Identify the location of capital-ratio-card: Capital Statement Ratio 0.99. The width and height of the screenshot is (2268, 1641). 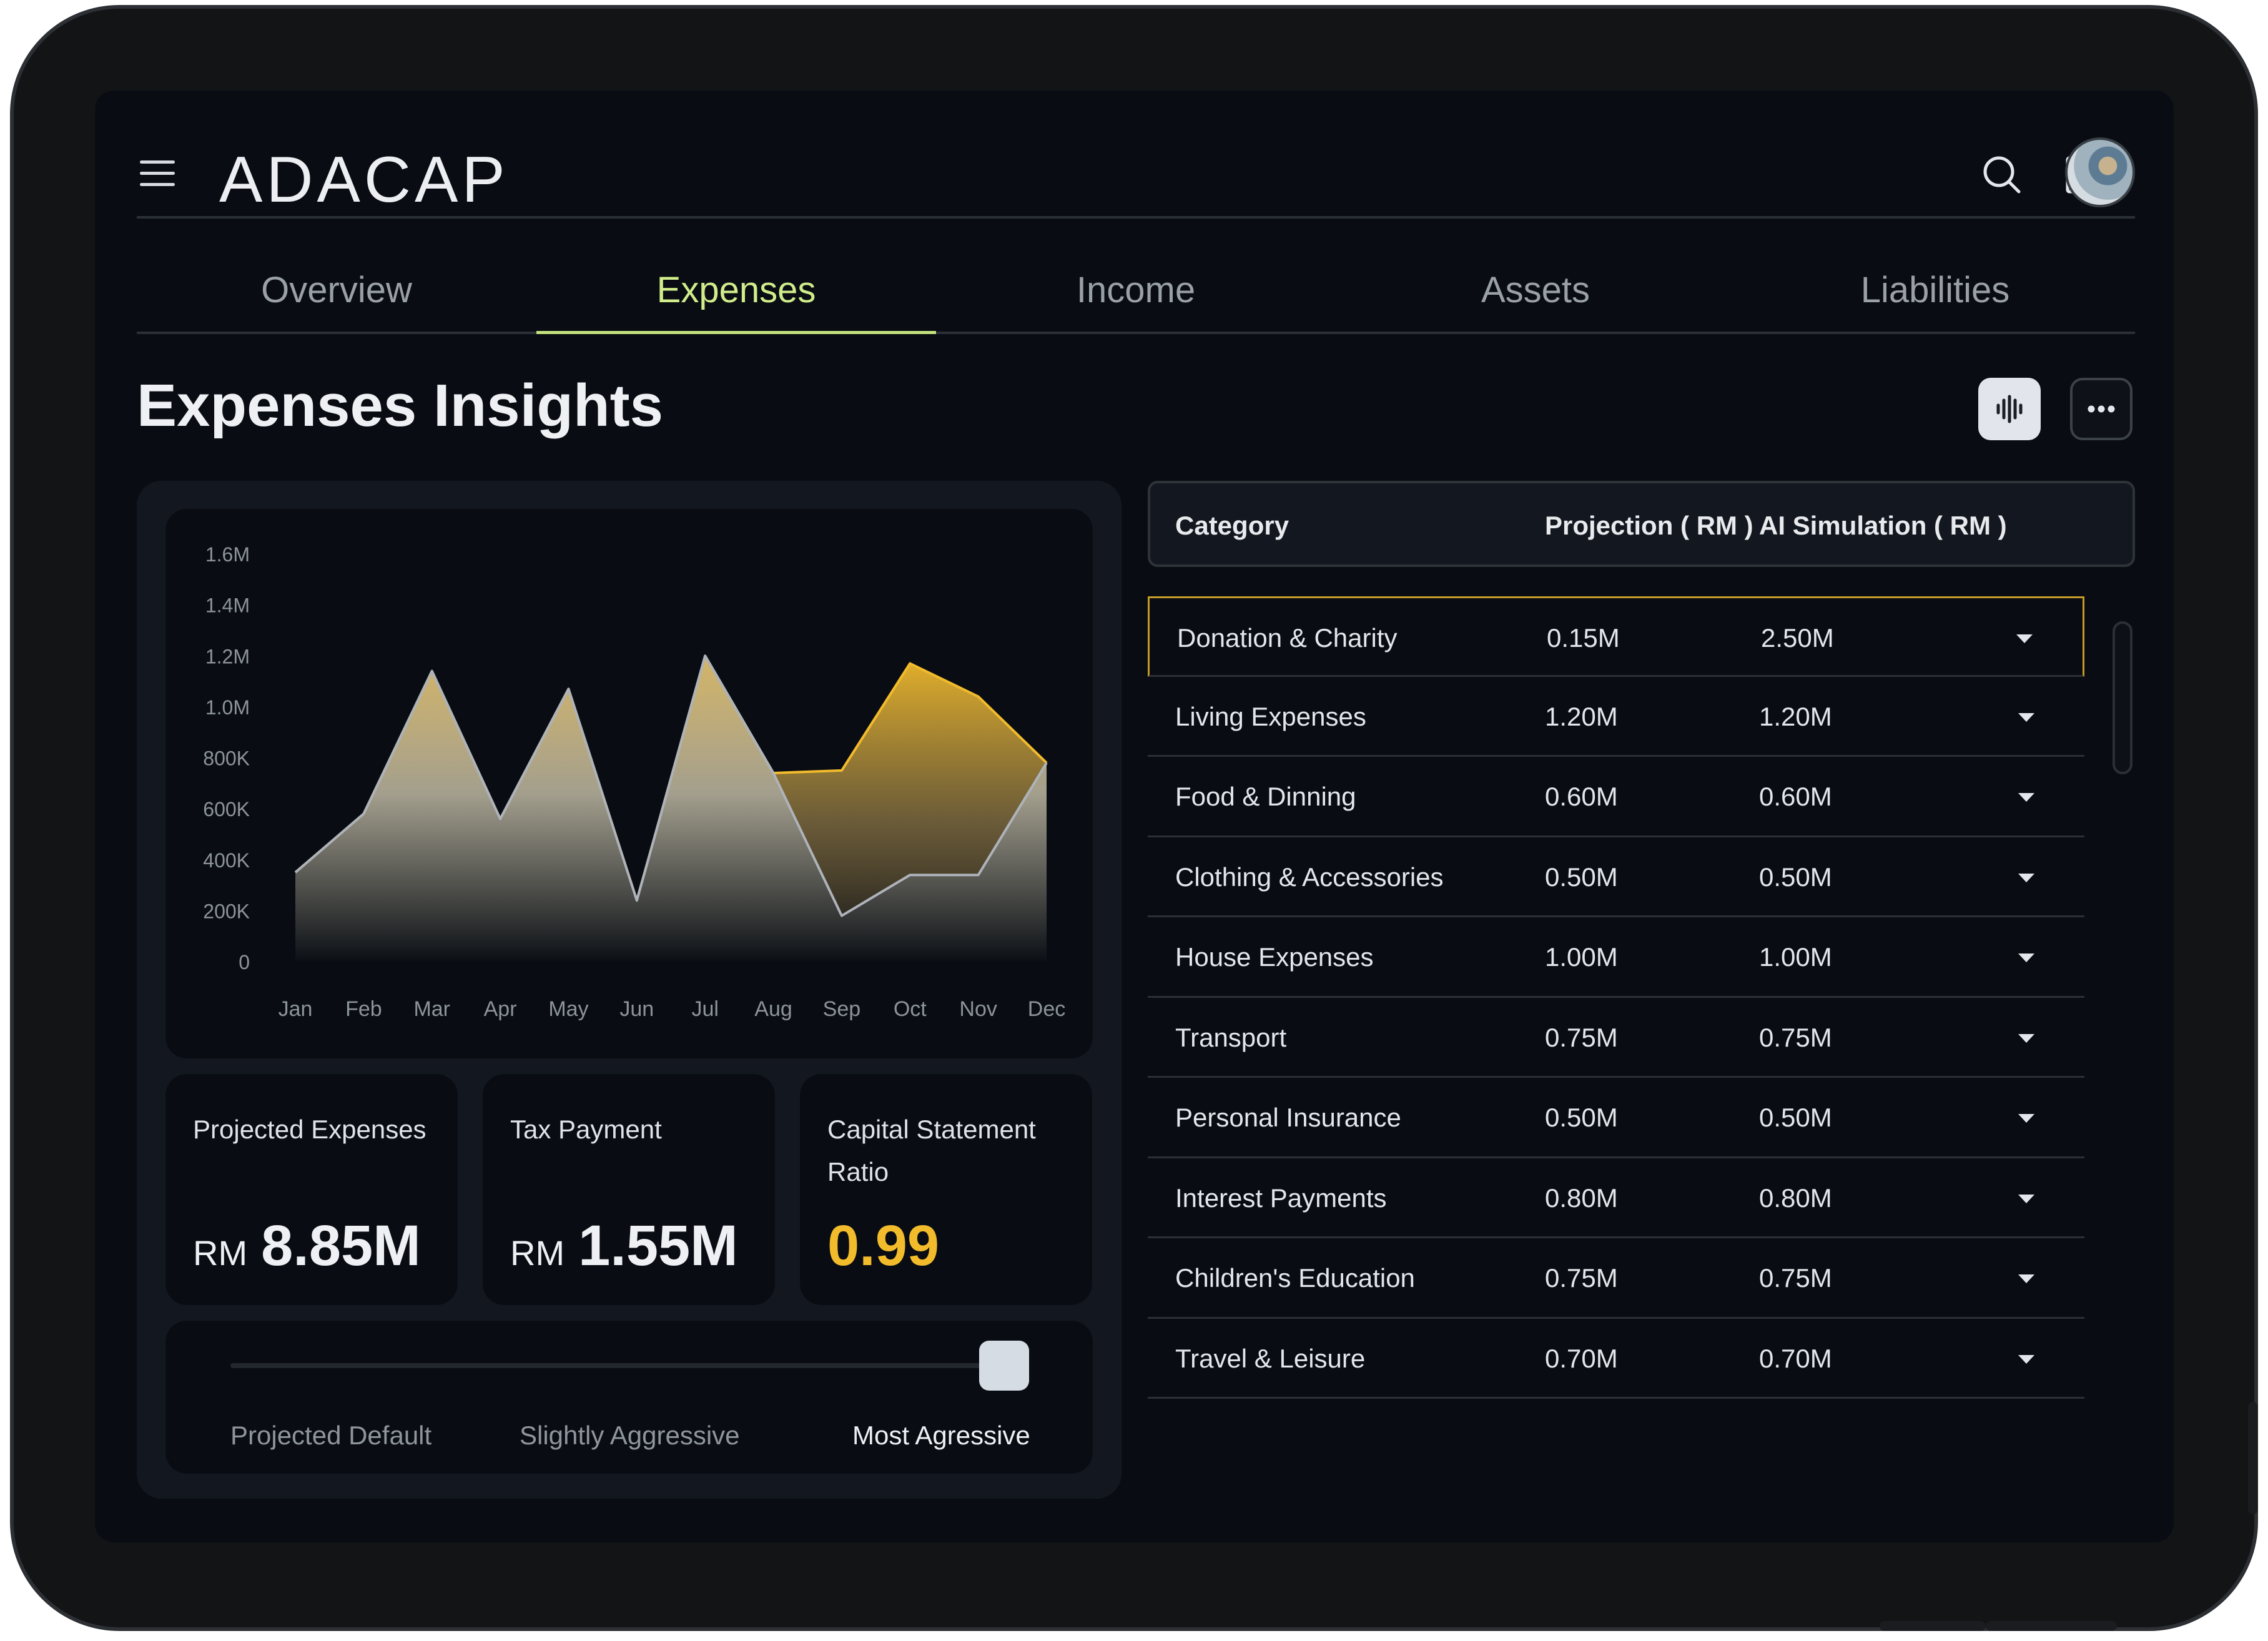
(946, 1189).